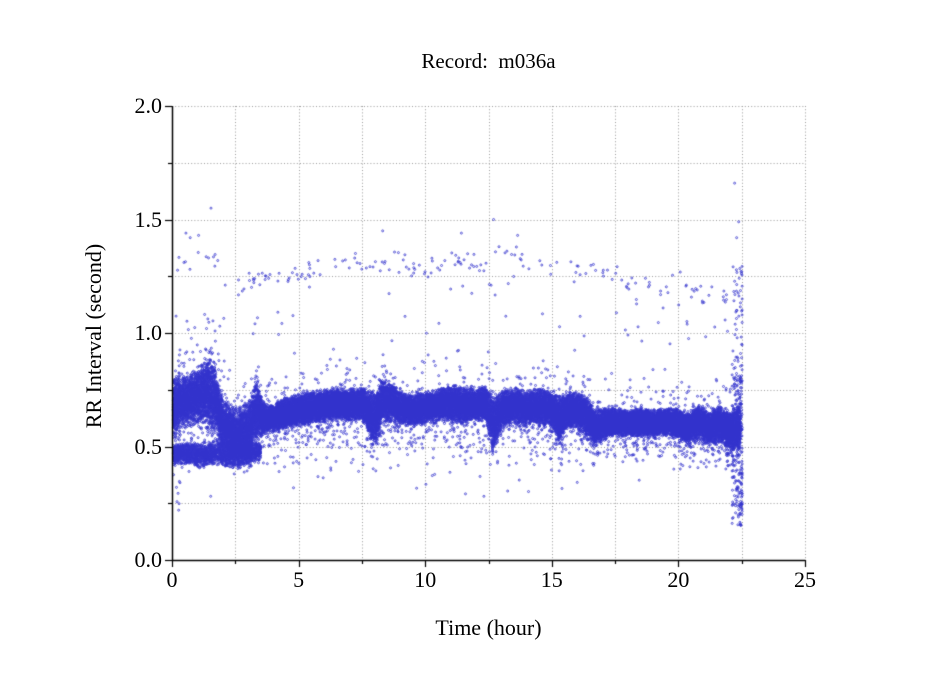 This screenshot has width=949, height=697. I want to click on x-tick-label: 15, so click(551, 579).